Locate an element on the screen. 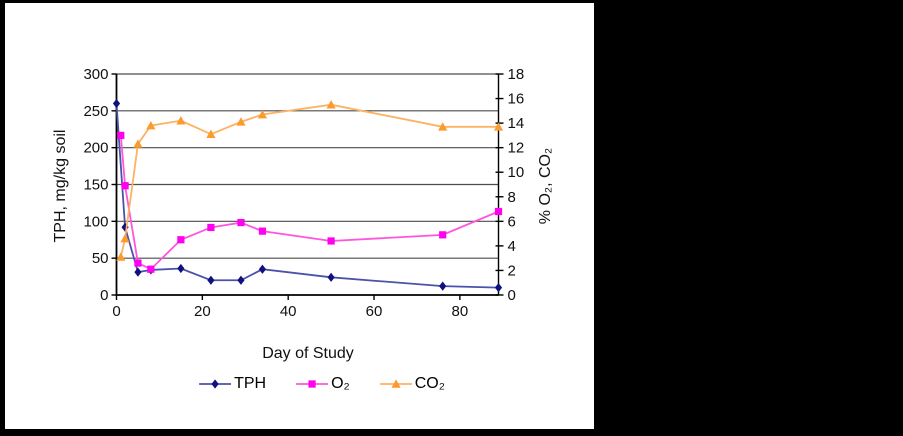 The width and height of the screenshot is (903, 436). svg-text: 250 is located at coordinates (95, 111).